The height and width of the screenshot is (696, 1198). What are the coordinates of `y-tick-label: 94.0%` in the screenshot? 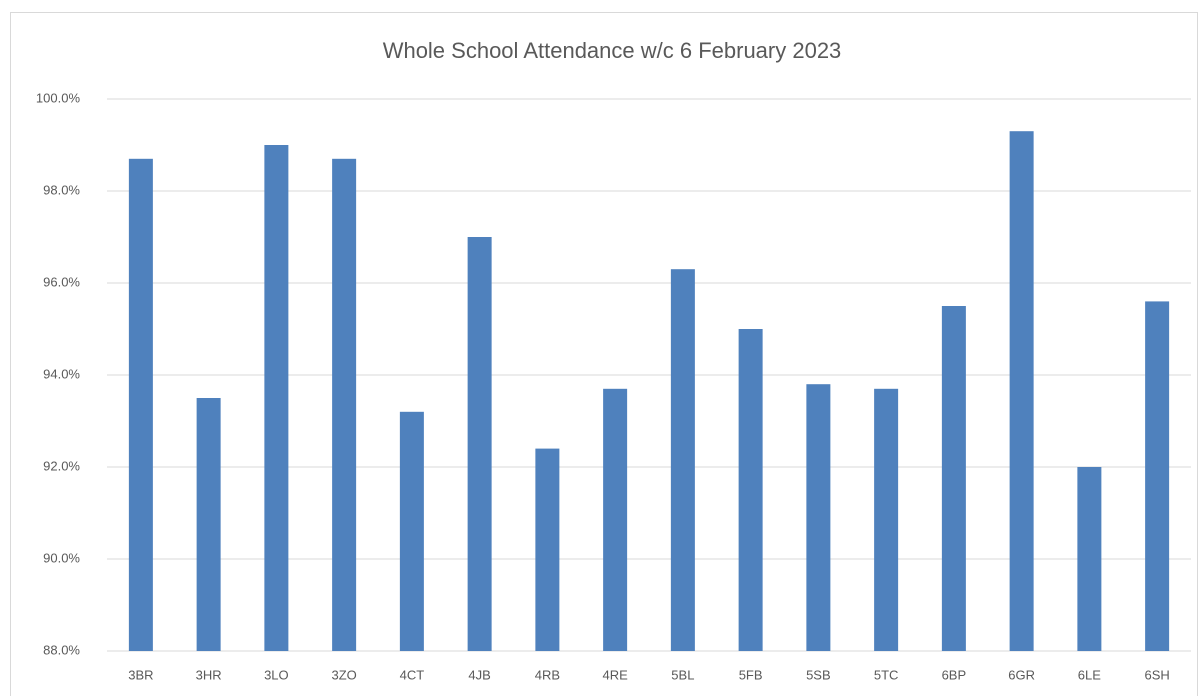 It's located at (61, 373).